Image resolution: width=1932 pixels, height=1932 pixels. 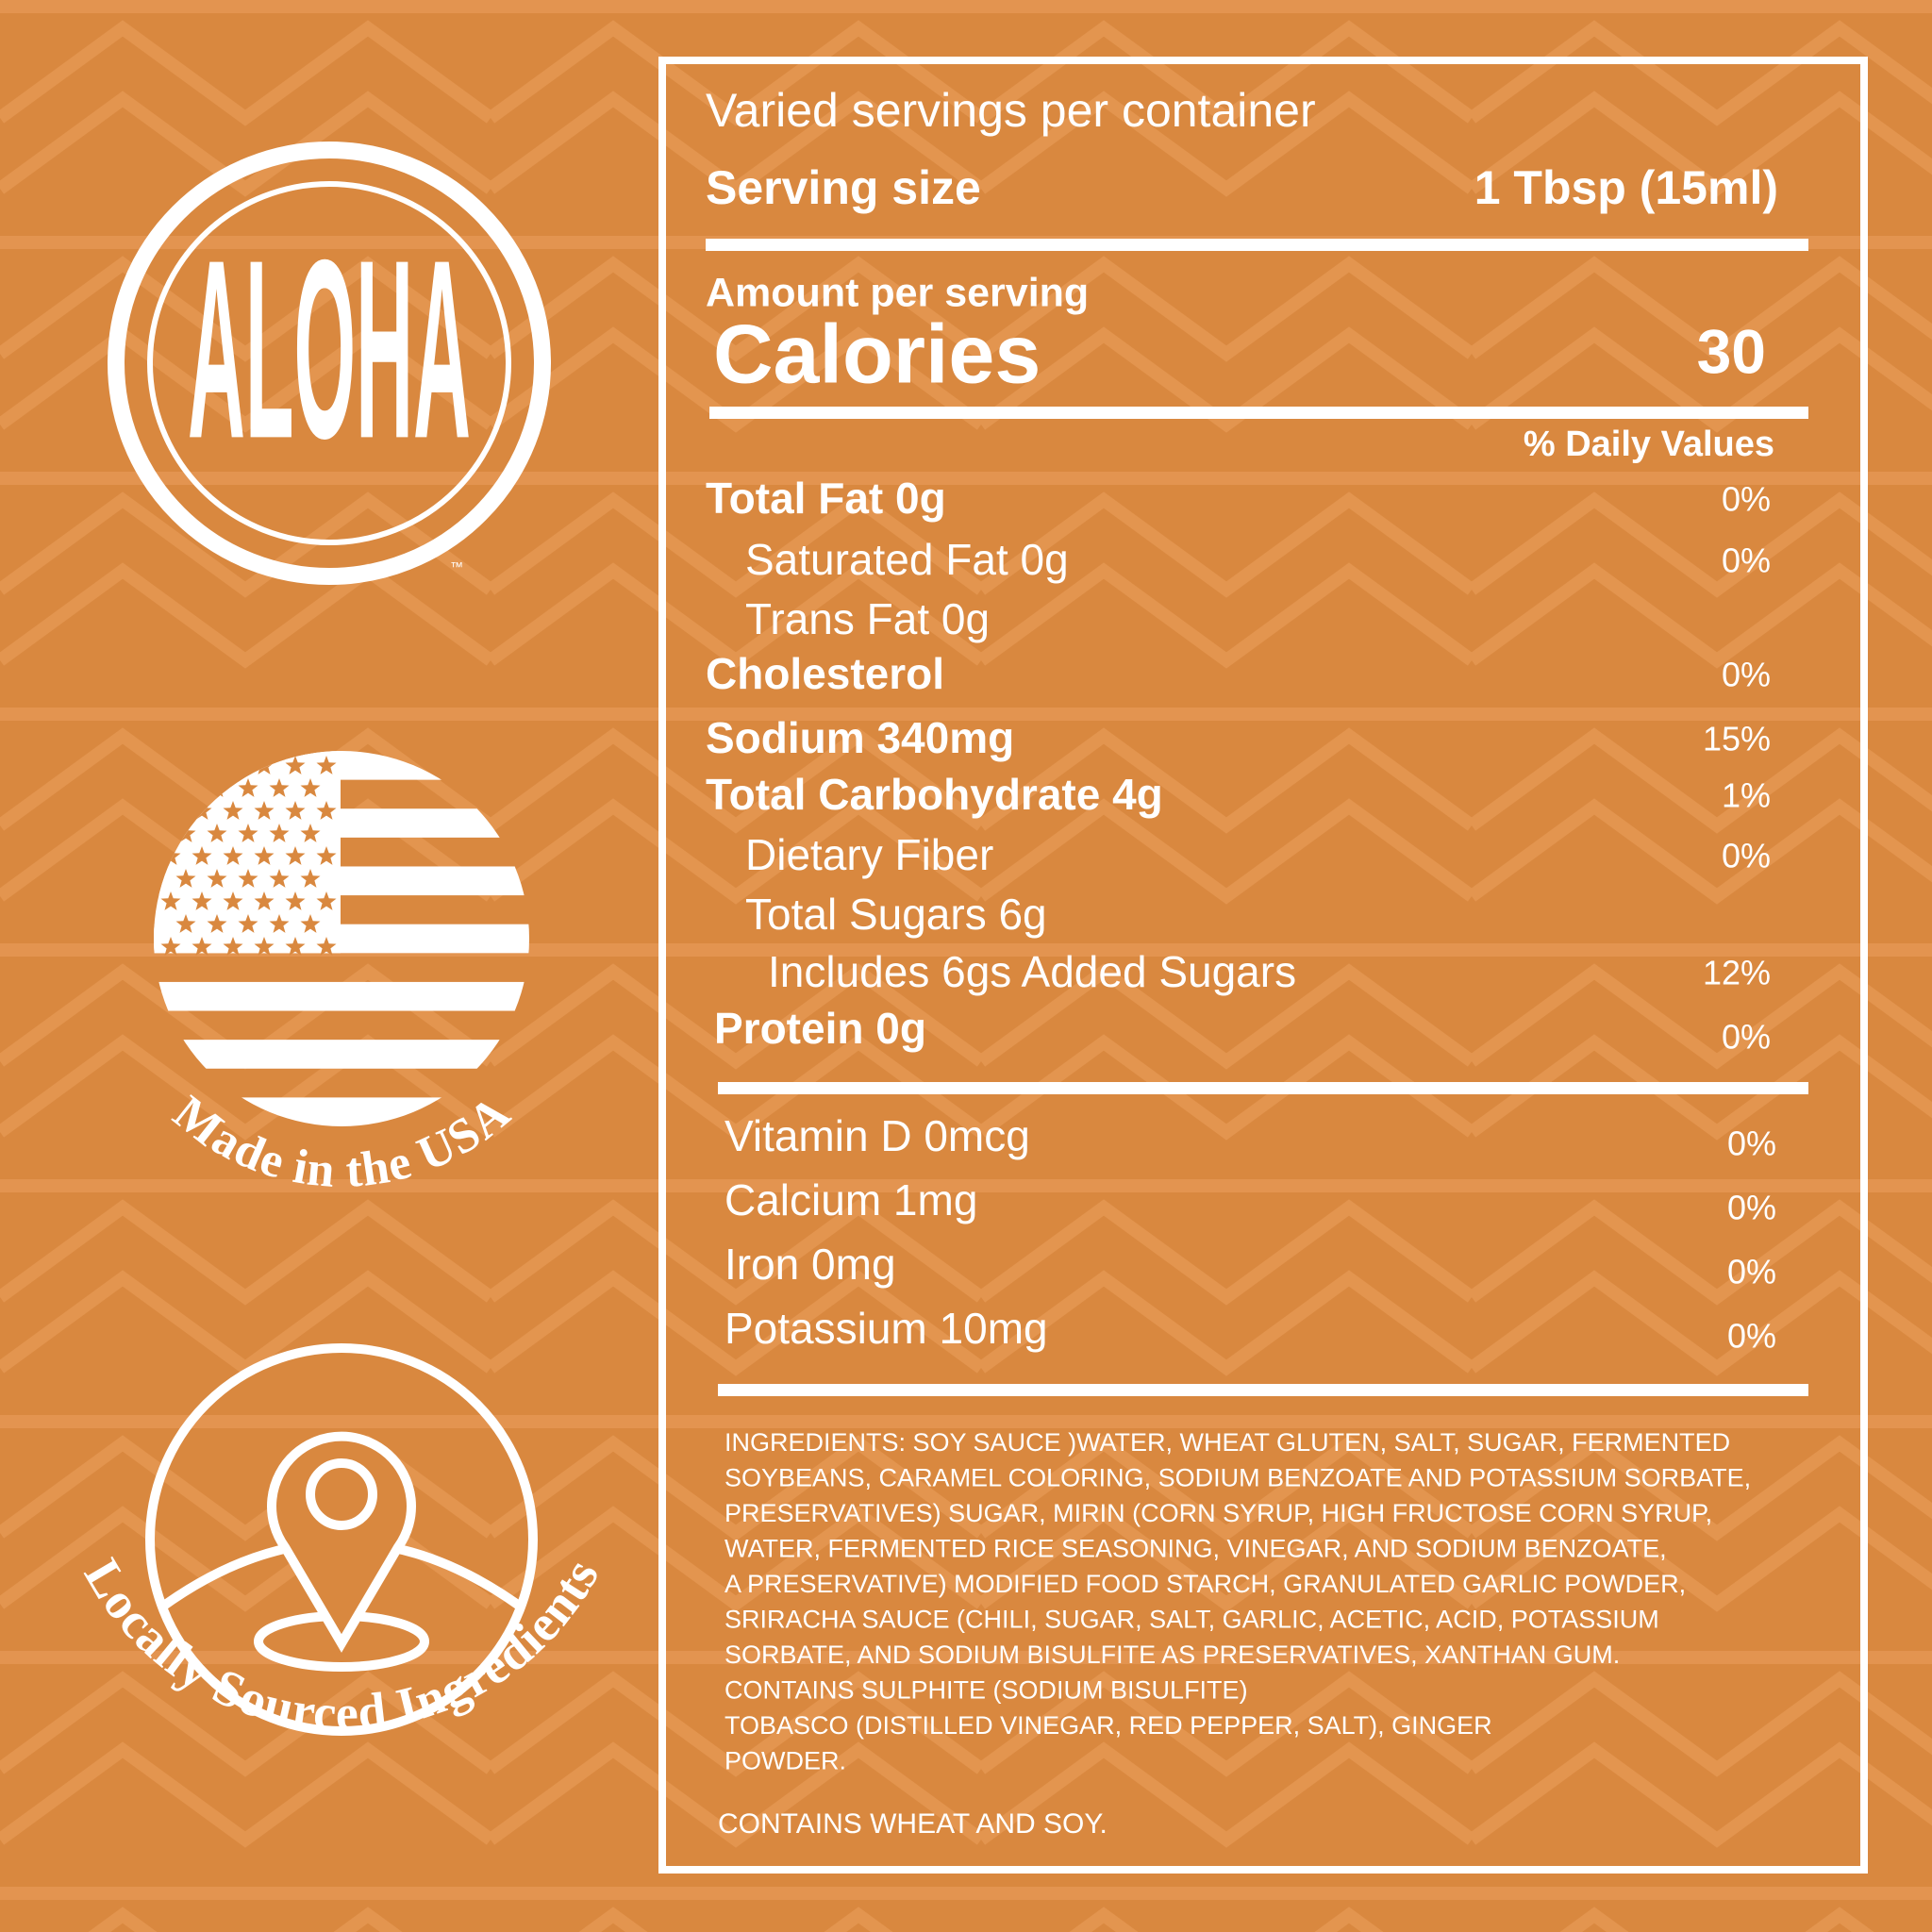 I want to click on logo-inner-ring, so click(x=329, y=363).